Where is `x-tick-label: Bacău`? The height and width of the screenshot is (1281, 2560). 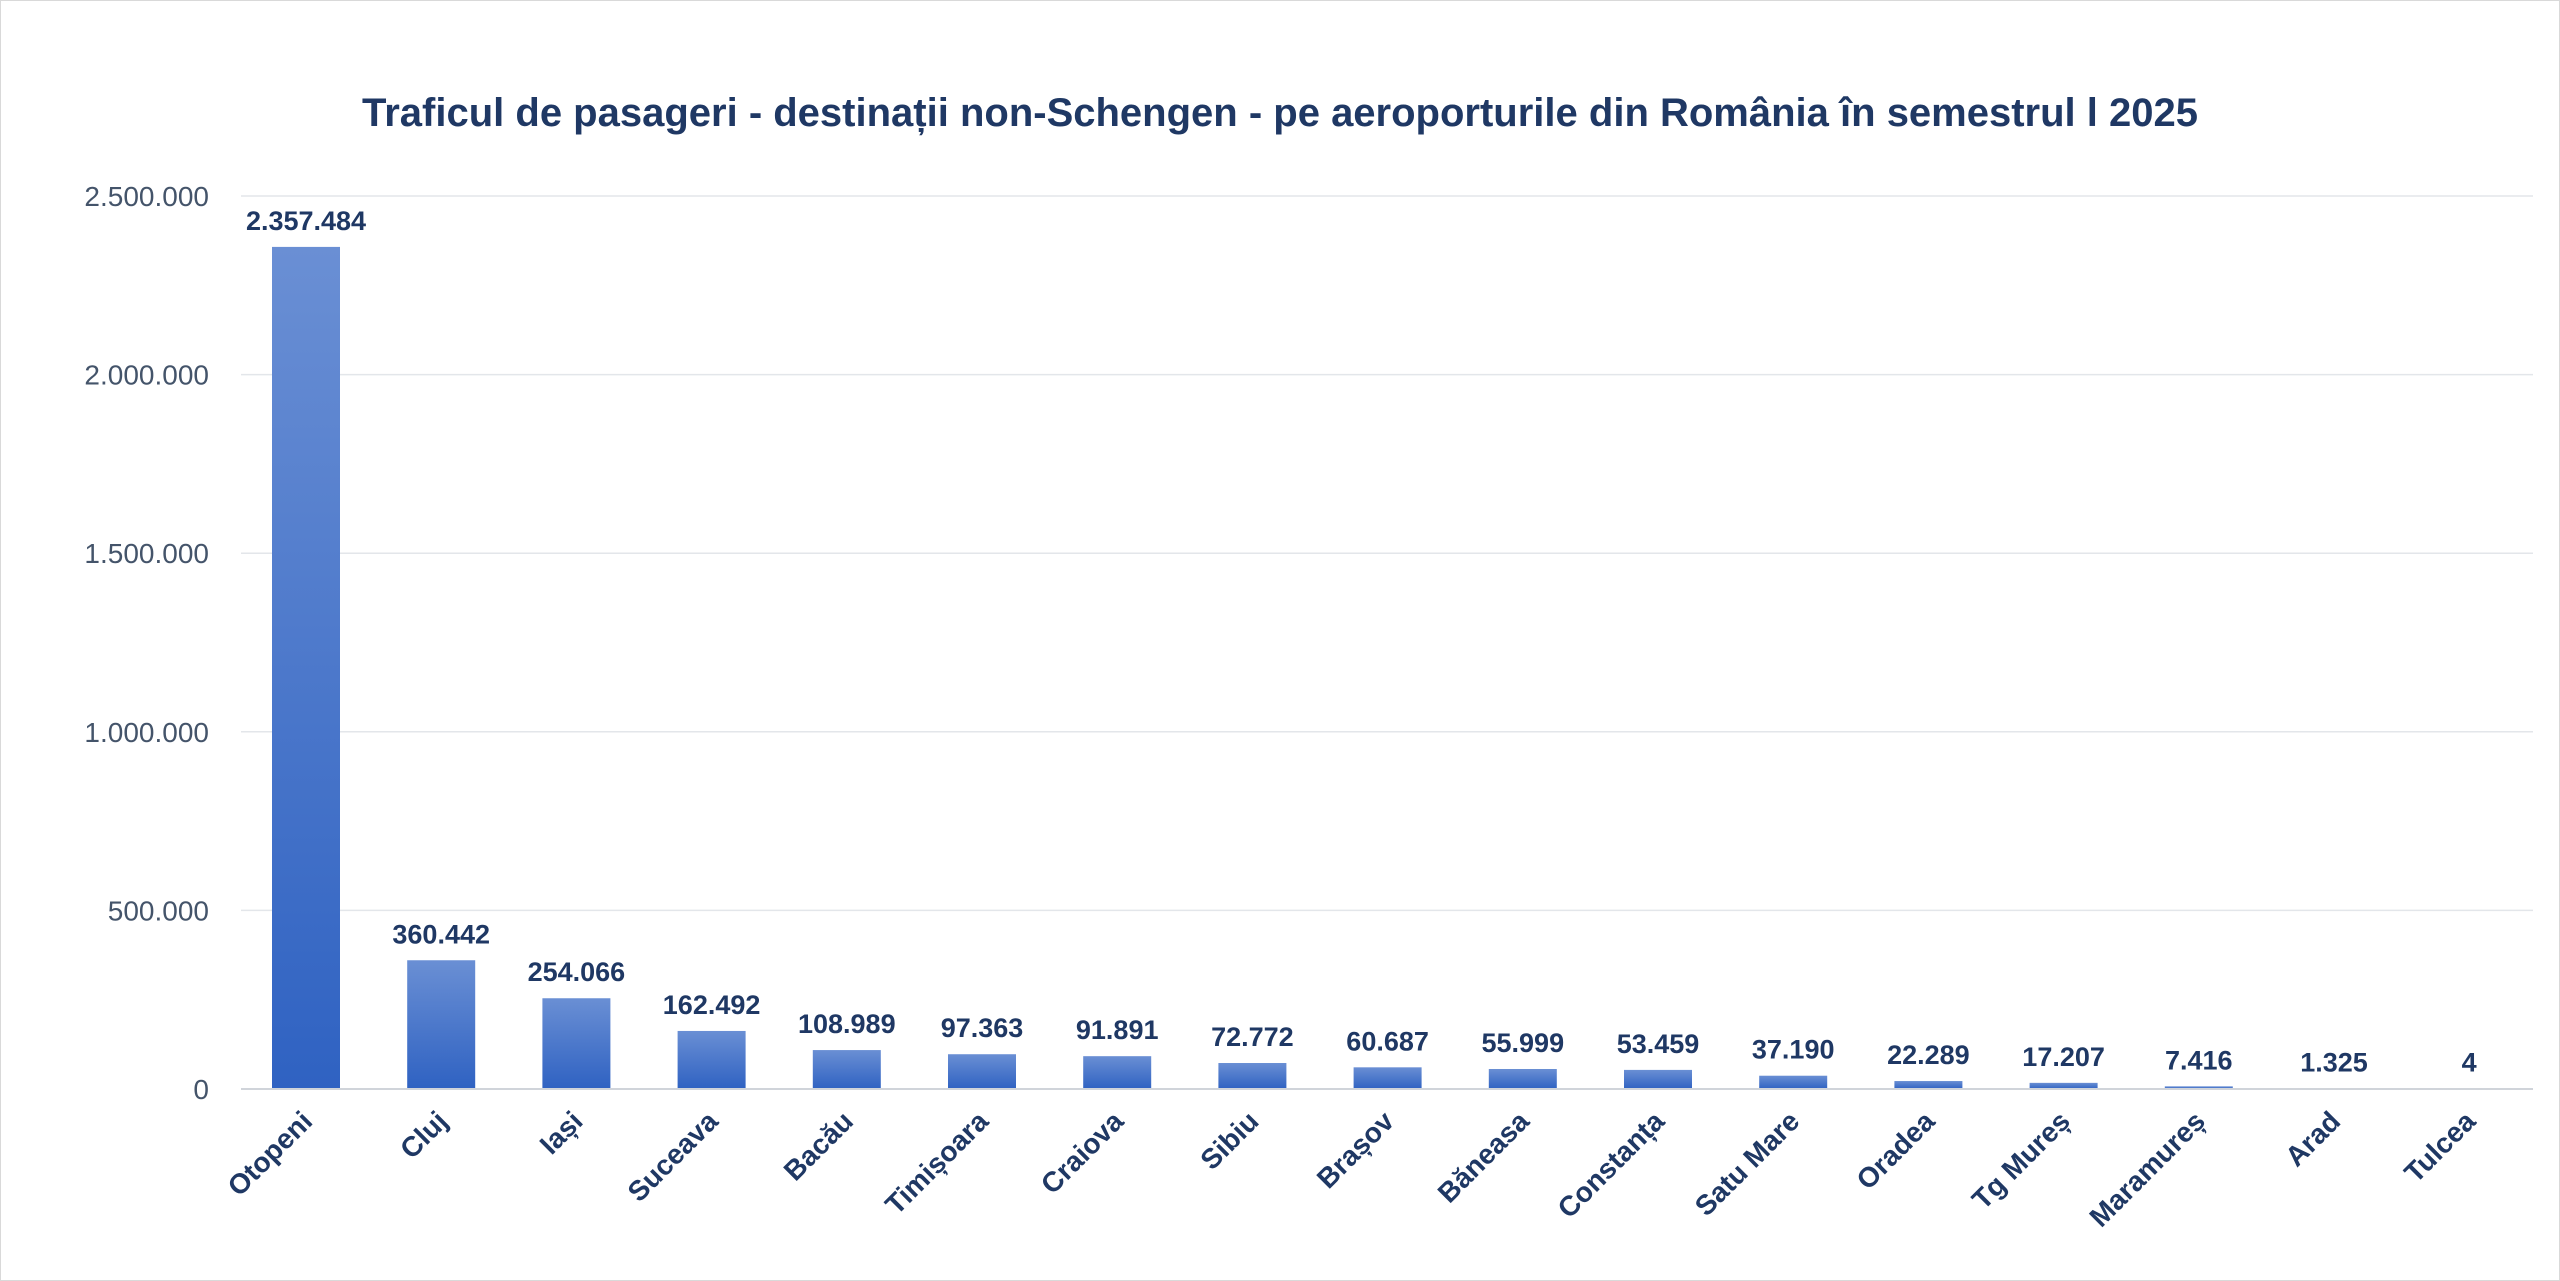
x-tick-label: Bacău is located at coordinates (818, 1145).